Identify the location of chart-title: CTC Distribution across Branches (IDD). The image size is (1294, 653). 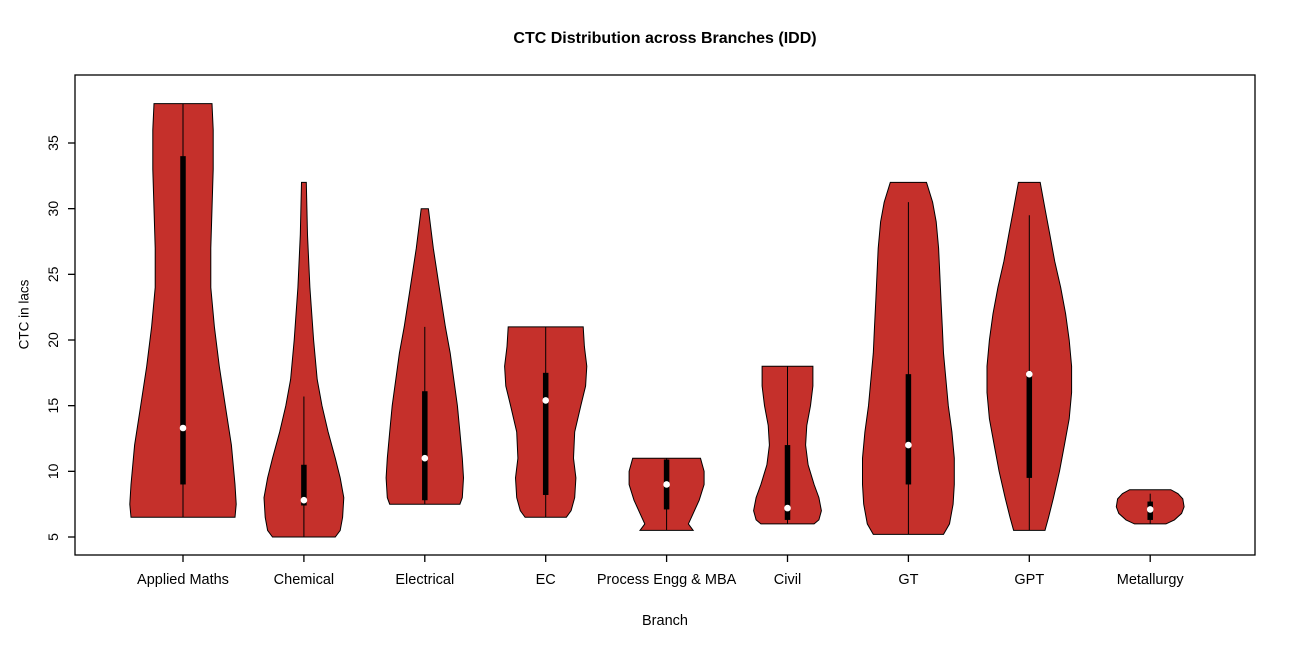
(665, 38).